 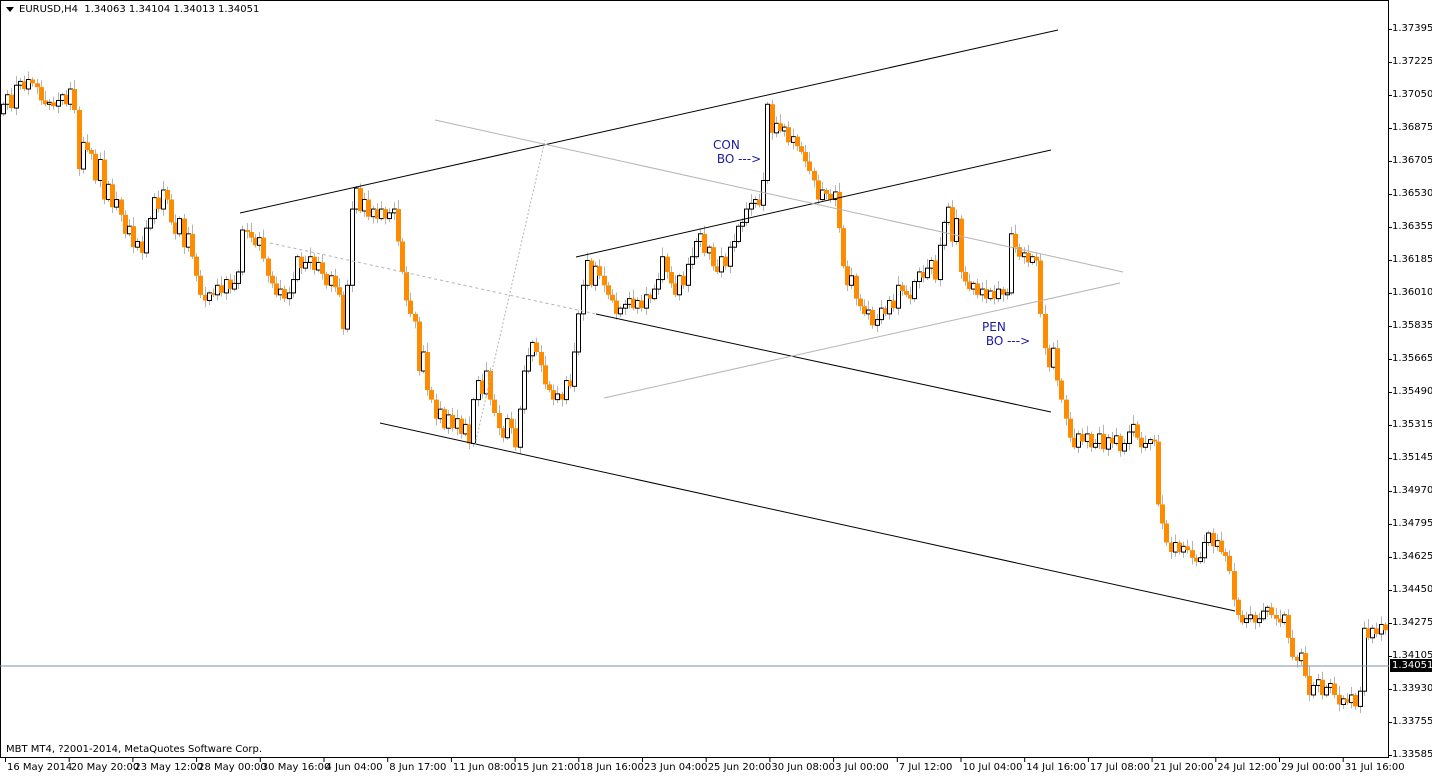 What do you see at coordinates (1412, 688) in the screenshot?
I see `price-label: 1.33930` at bounding box center [1412, 688].